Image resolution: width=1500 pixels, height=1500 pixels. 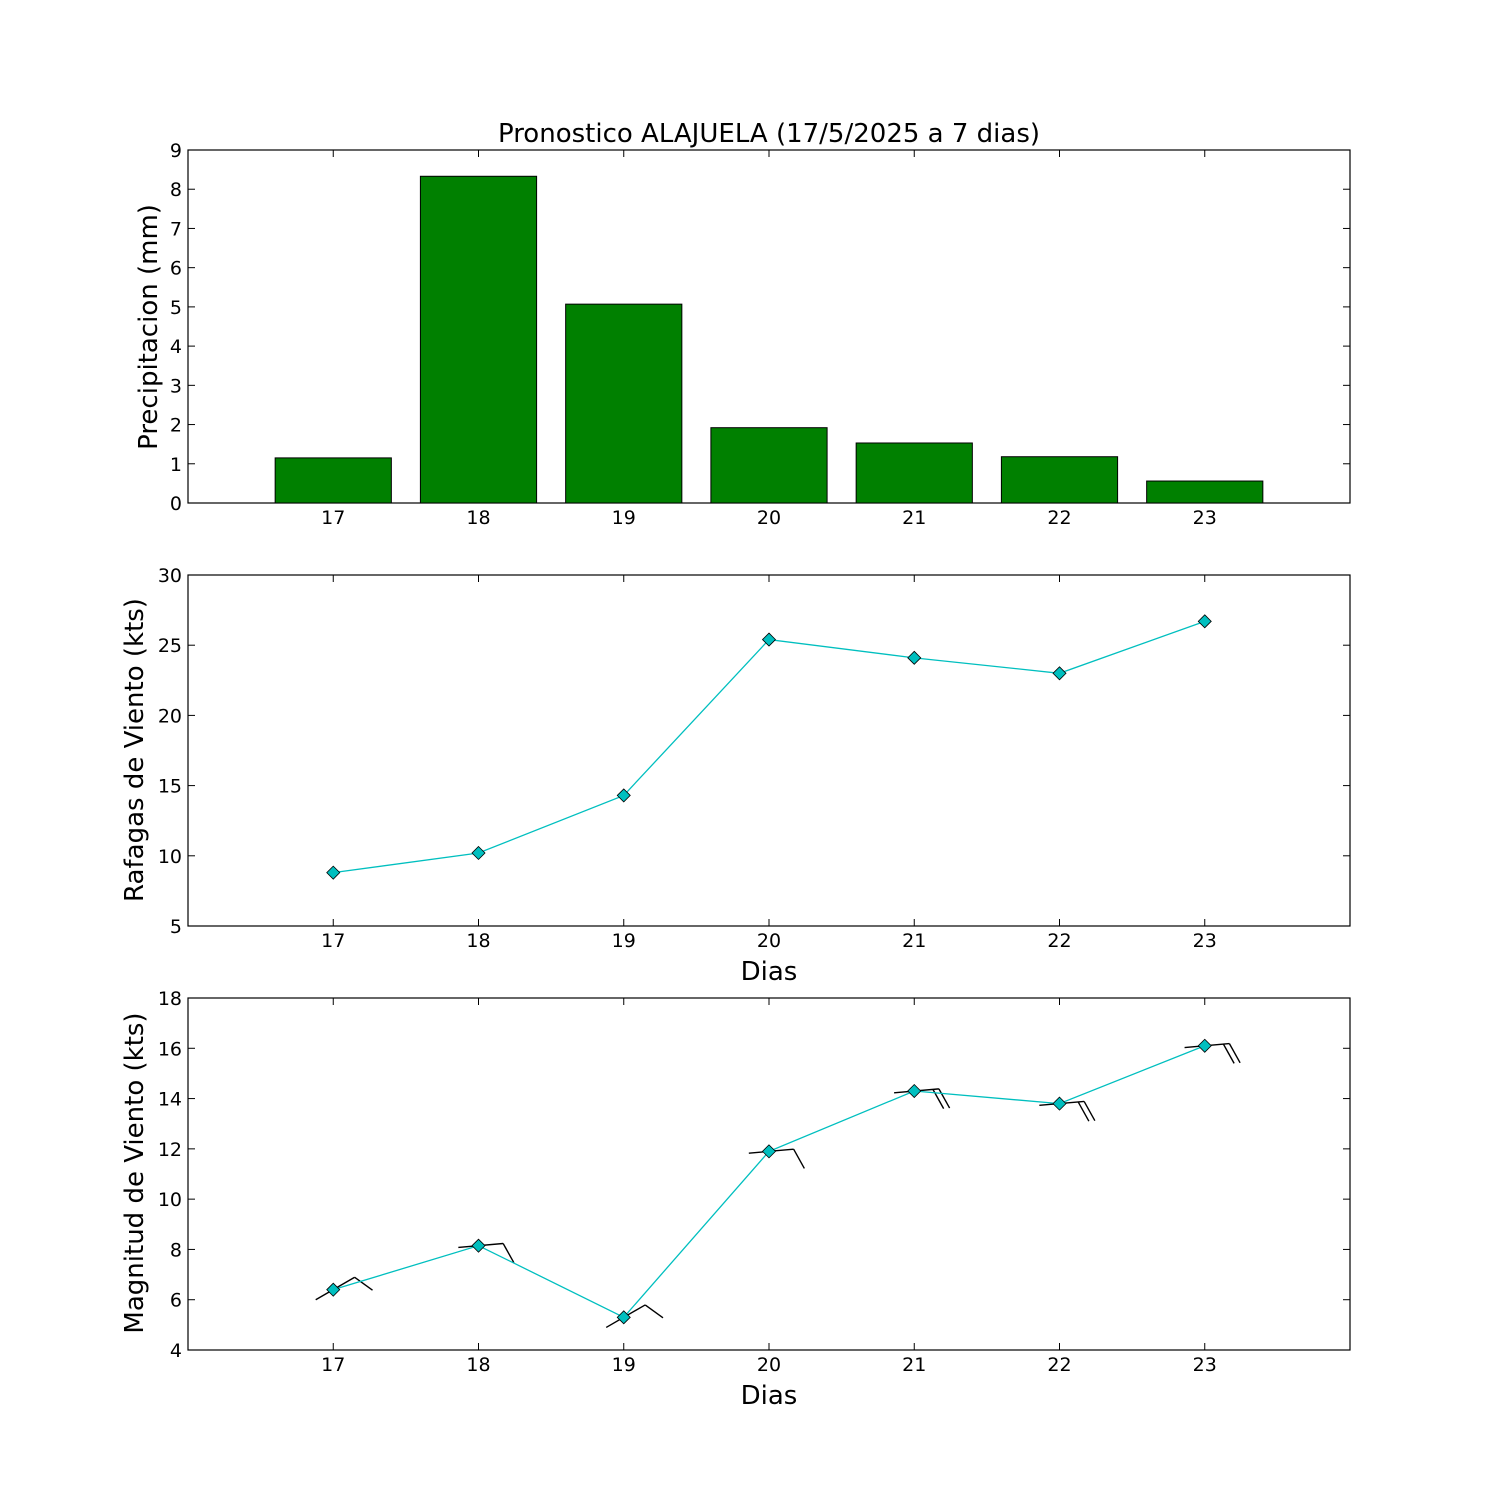 I want to click on precipitation-y-tick-label: 0, so click(x=176, y=504).